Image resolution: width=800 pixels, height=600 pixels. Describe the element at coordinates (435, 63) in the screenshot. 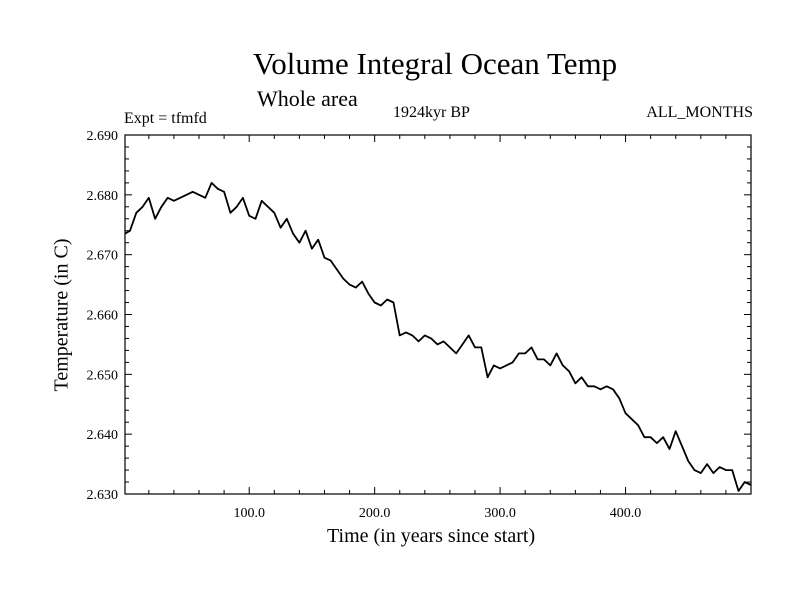

I see `chart-title: Volume Integral Ocean Temp` at that location.